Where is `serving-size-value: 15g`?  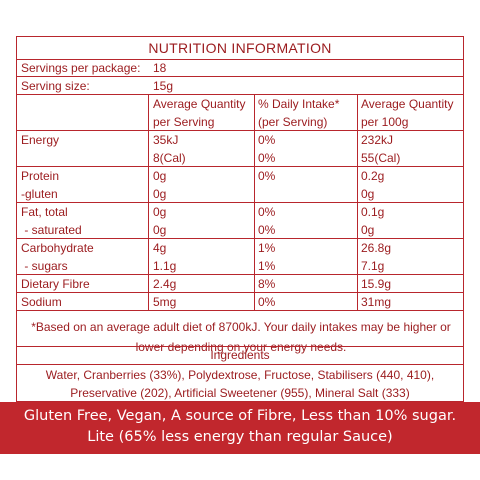
serving-size-value: 15g is located at coordinates (163, 86).